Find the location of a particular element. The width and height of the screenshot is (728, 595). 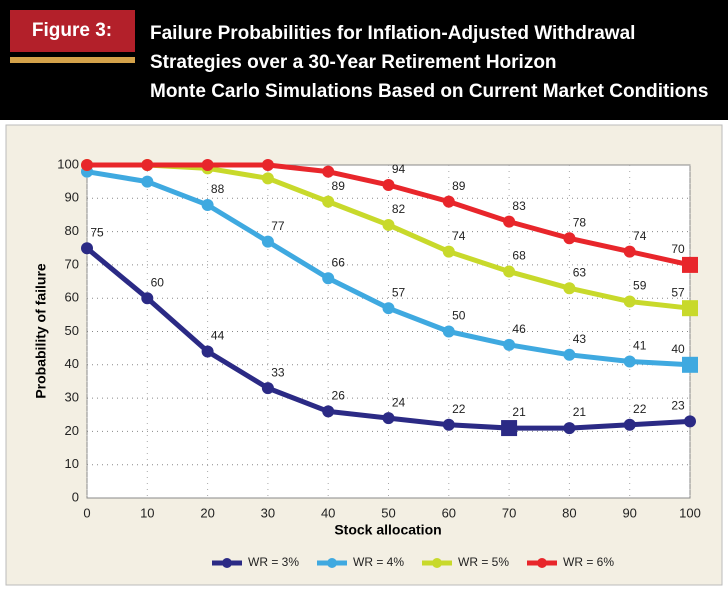

legend-label: WR = 5% is located at coordinates (483, 562).